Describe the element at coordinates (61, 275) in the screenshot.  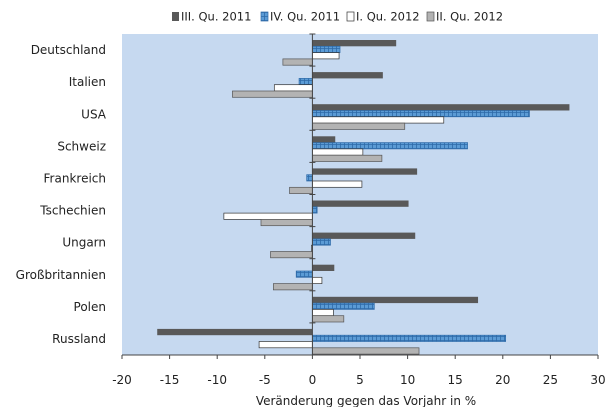
I see `category-label: Großbritannien` at that location.